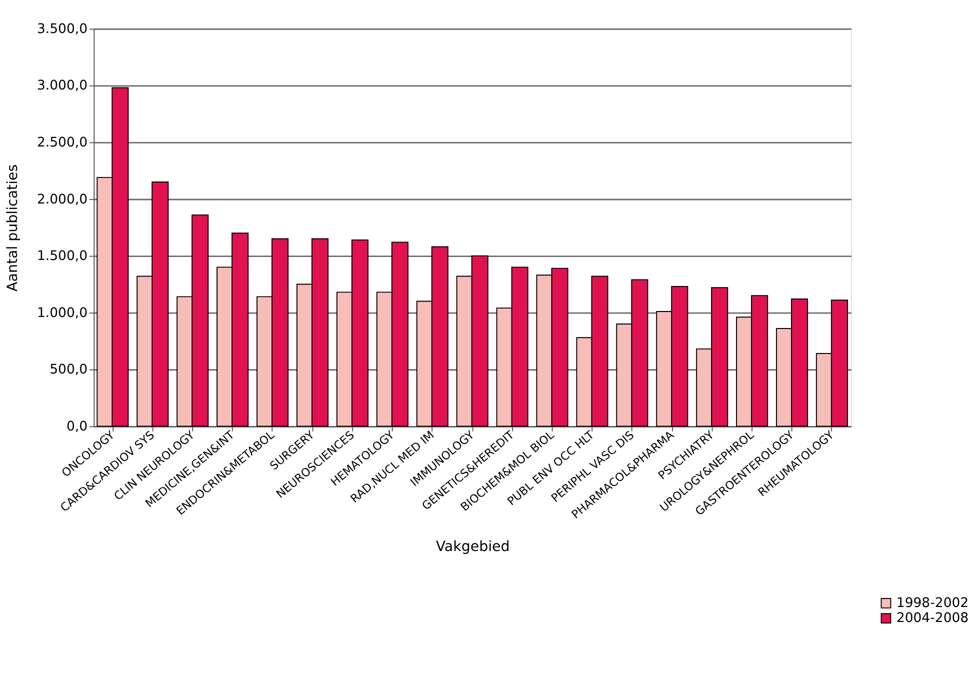 The height and width of the screenshot is (677, 974). Describe the element at coordinates (473, 546) in the screenshot. I see `x-axis-title: Vakgebied` at that location.